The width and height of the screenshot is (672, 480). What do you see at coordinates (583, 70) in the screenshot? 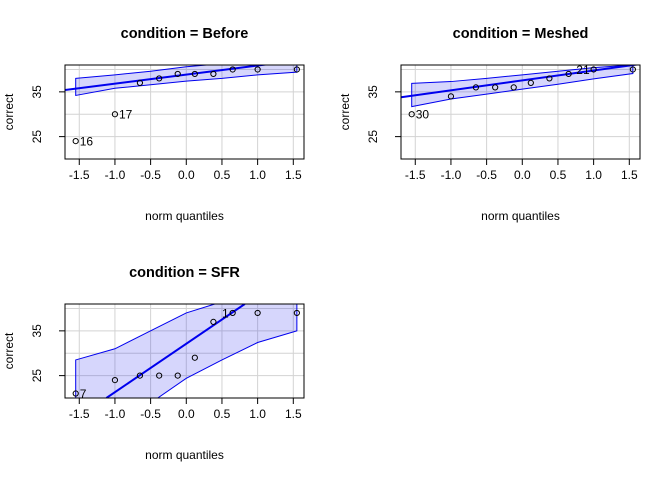
I see `point-label: 21` at bounding box center [583, 70].